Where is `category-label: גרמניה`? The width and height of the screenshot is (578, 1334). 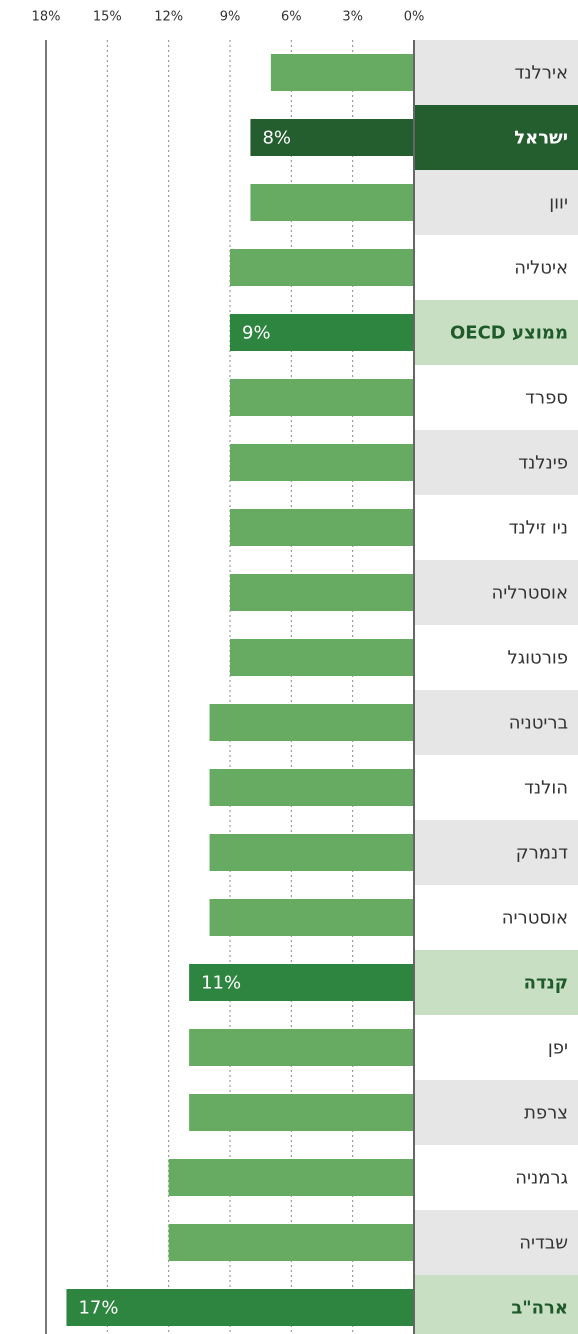 category-label: גרמניה is located at coordinates (541, 1178).